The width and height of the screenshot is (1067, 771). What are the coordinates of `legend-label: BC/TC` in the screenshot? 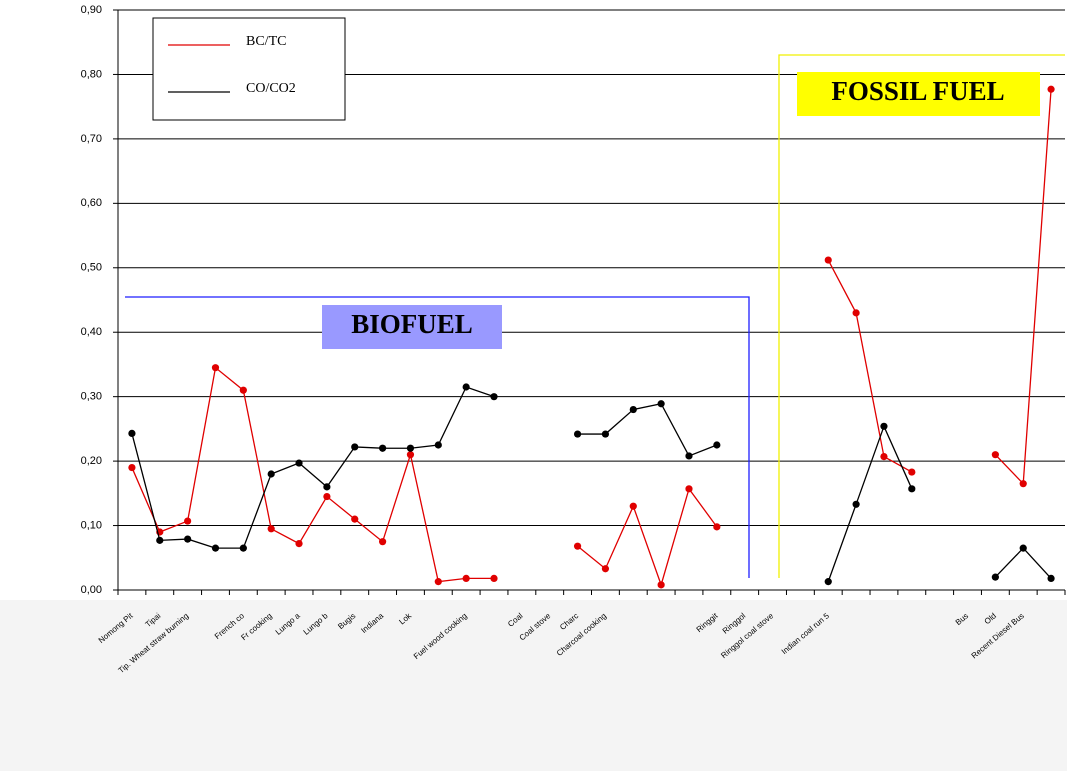 It's located at (266, 41).